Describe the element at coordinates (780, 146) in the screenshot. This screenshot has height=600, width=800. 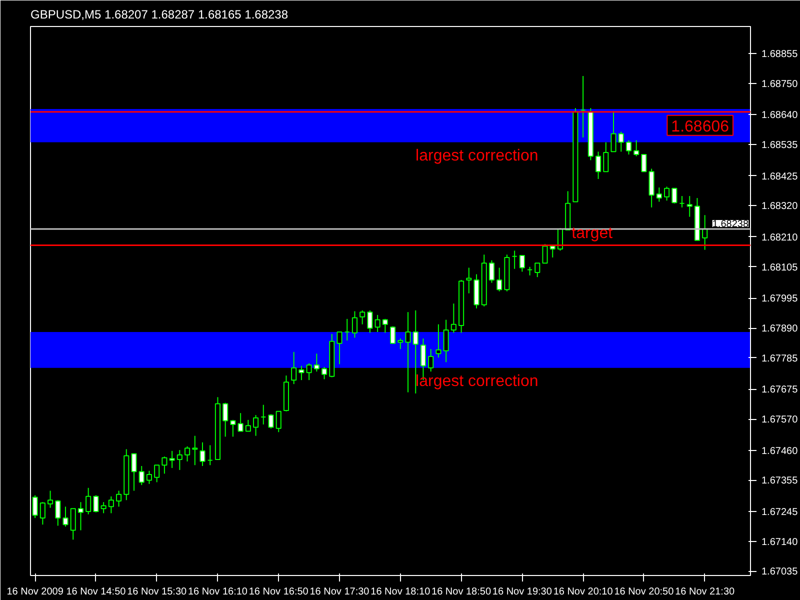
I see `y-tick-label: 1.68535` at that location.